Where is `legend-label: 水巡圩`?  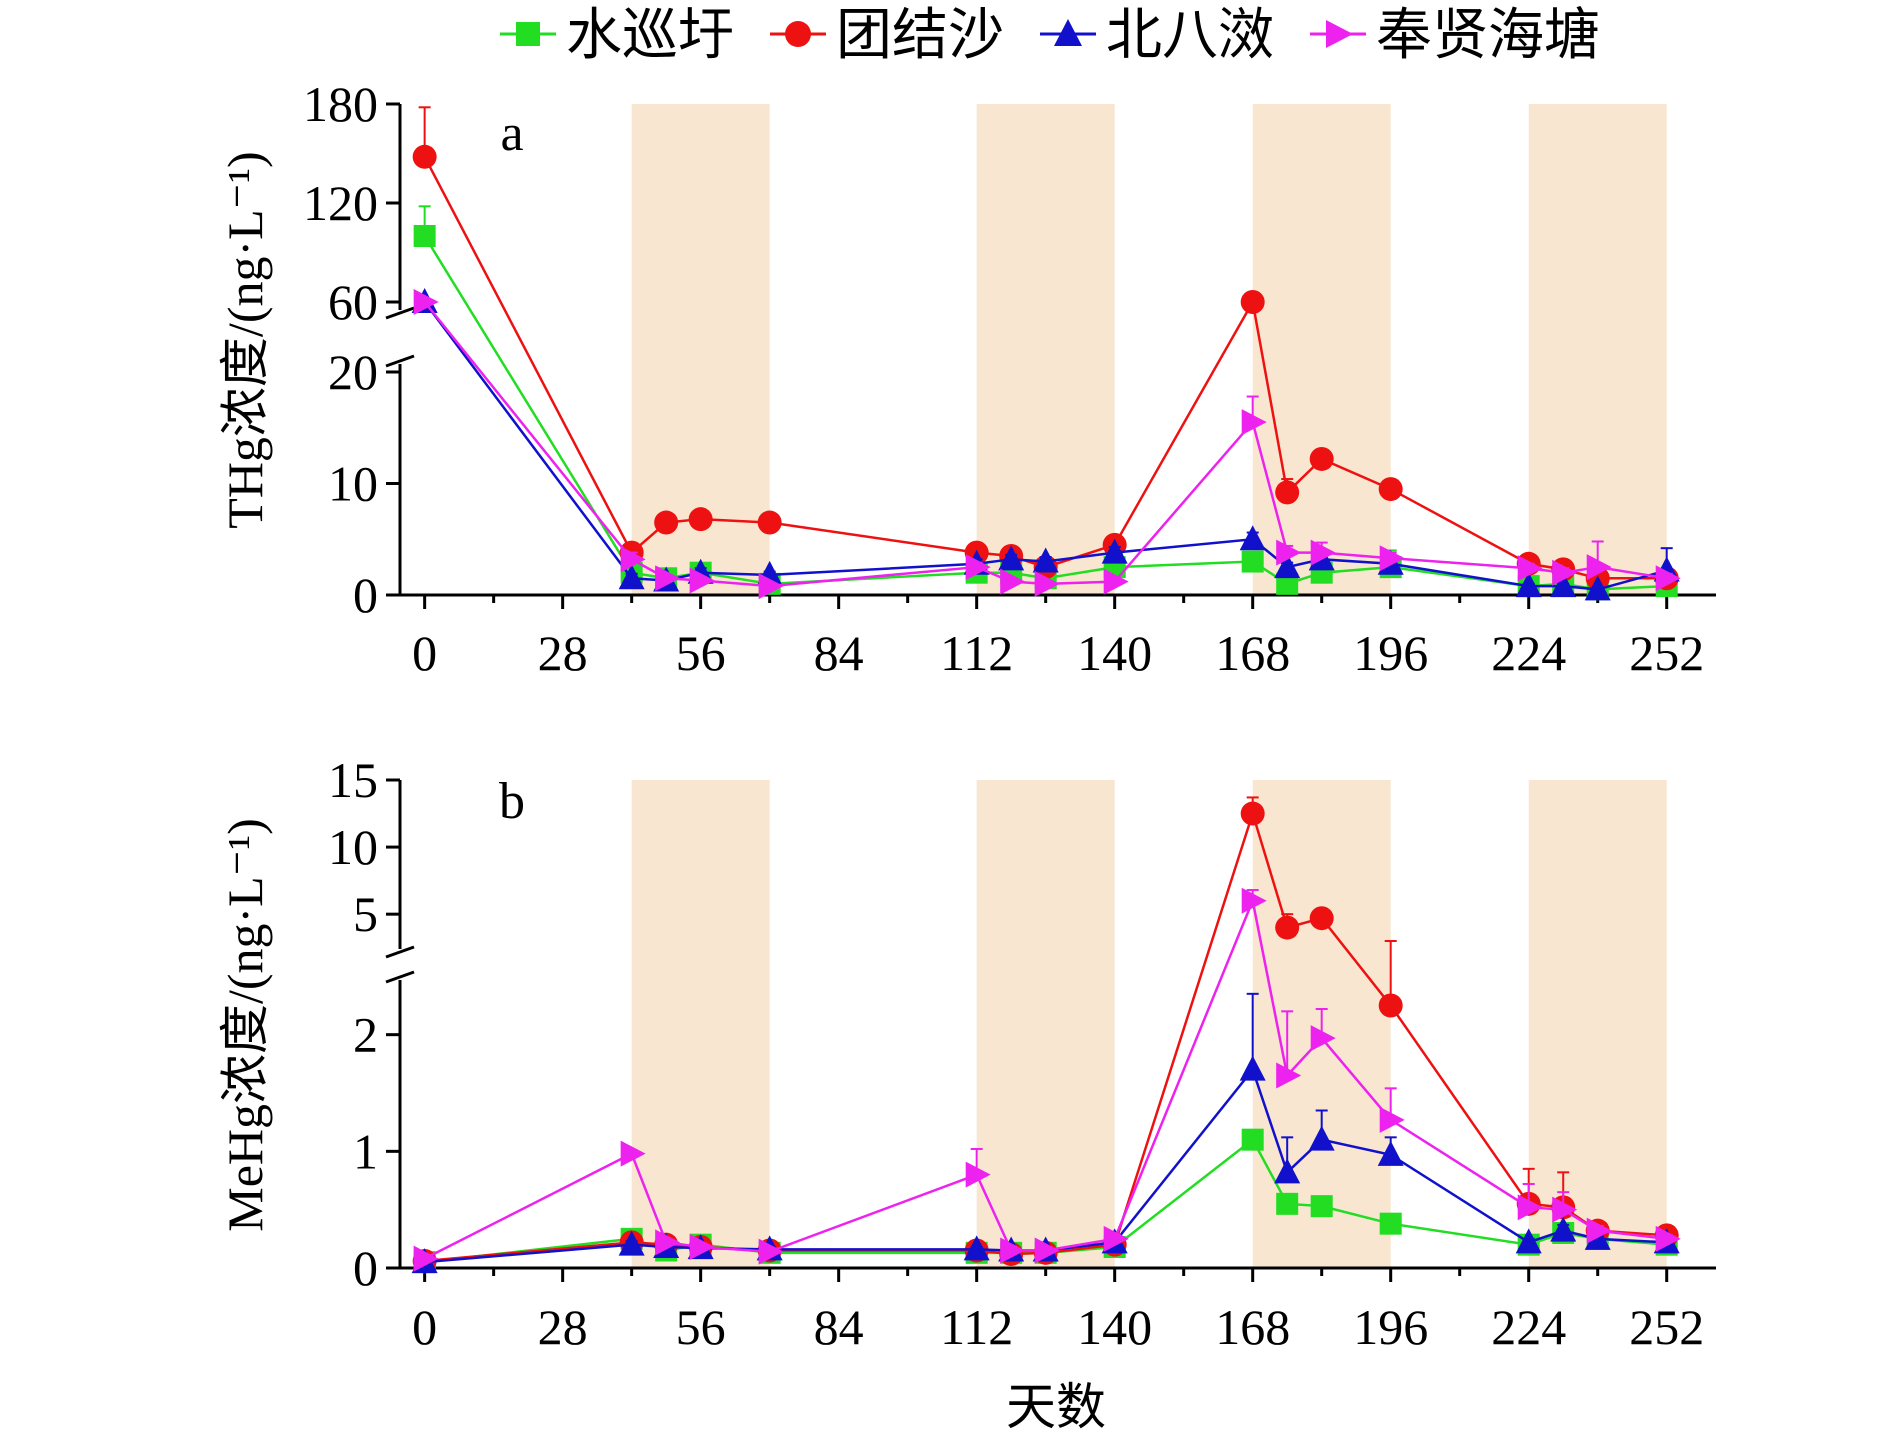 legend-label: 水巡圩 is located at coordinates (650, 36).